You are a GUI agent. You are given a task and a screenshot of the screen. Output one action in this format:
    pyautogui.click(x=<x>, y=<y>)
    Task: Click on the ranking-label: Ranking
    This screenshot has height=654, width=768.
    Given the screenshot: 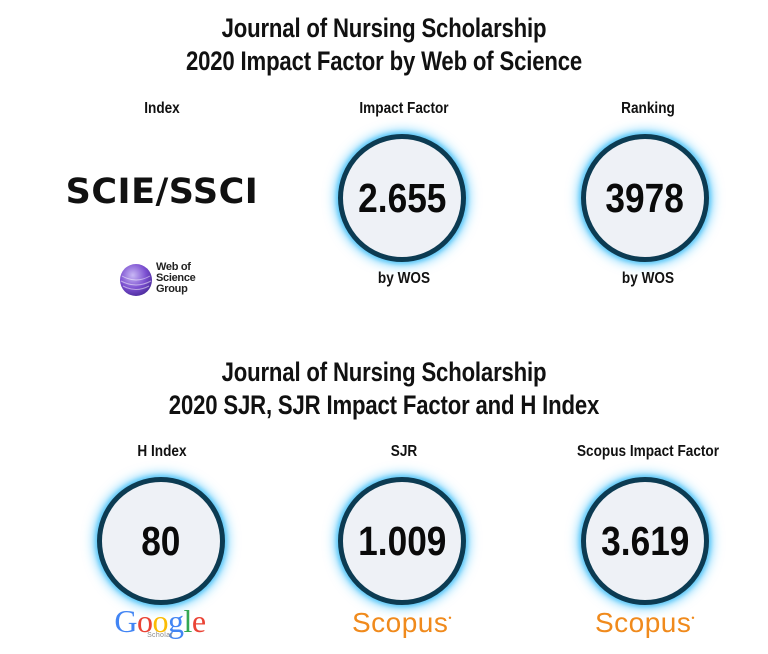 What is the action you would take?
    pyautogui.click(x=648, y=108)
    